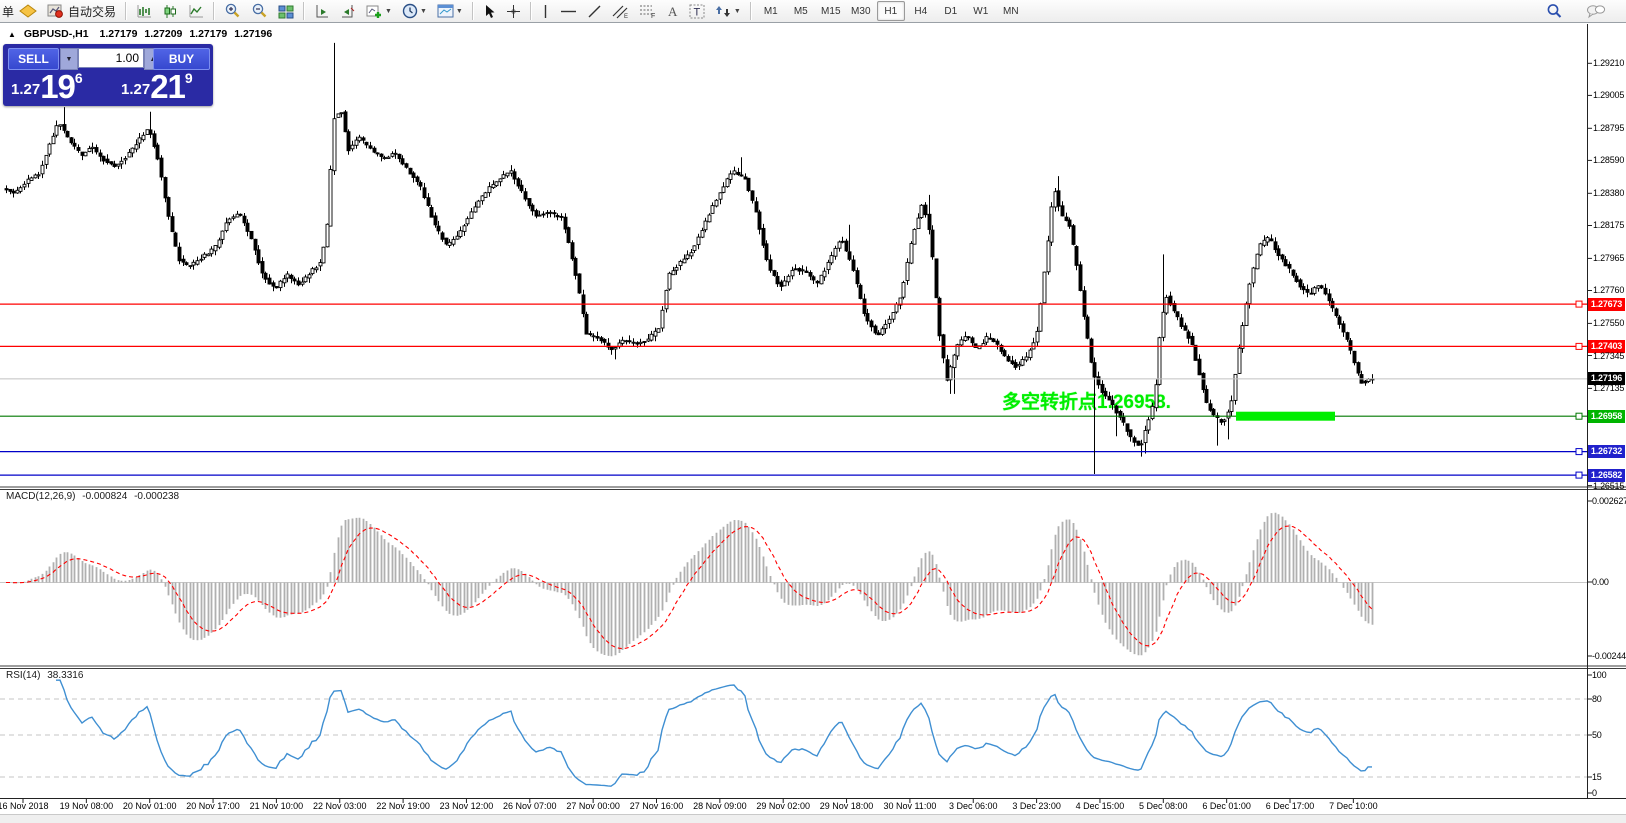 This screenshot has height=823, width=1626. I want to click on auto-scroll-icon, so click(348, 11).